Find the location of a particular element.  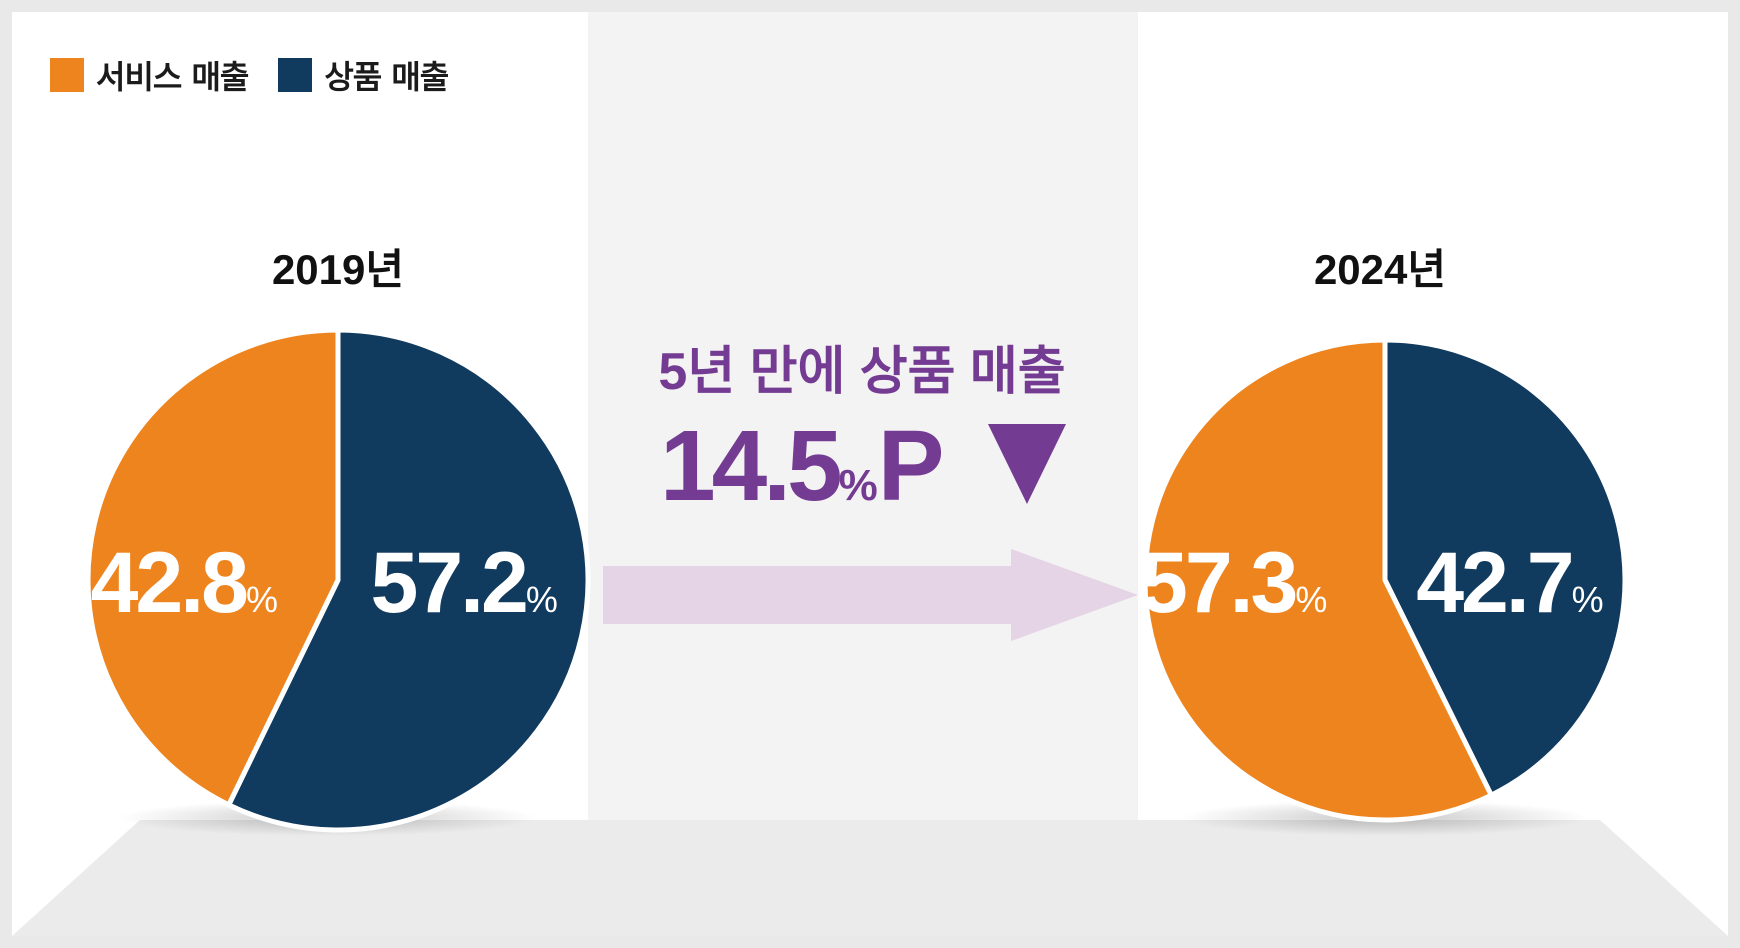

pie-chart-2024: 57.3% 42.7% is located at coordinates (1384, 580).